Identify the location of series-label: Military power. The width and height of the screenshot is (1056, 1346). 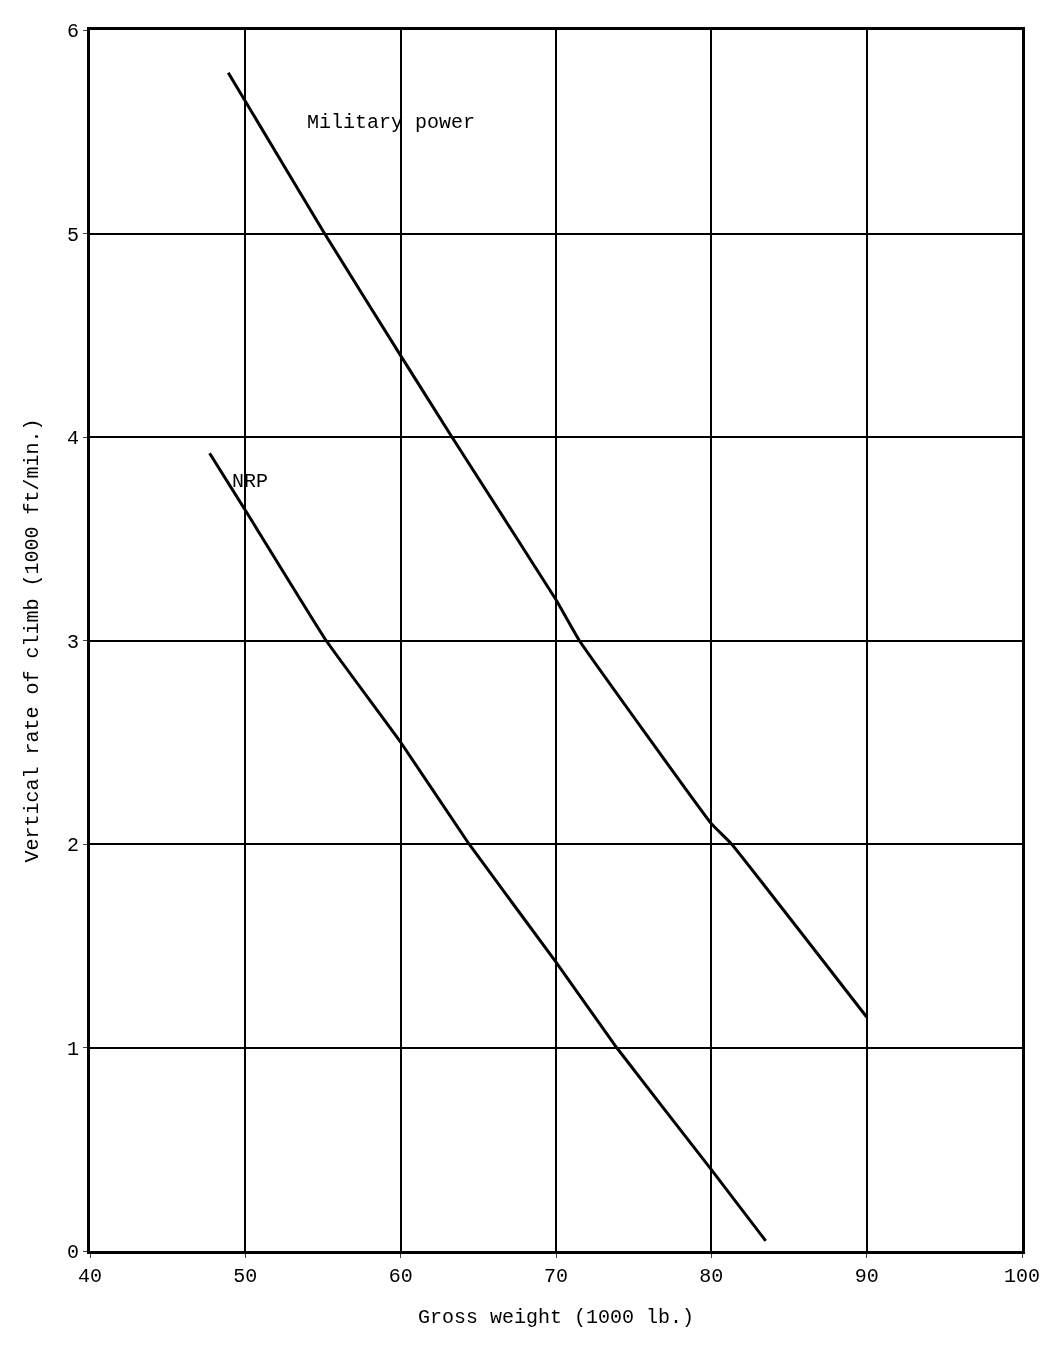
(391, 122).